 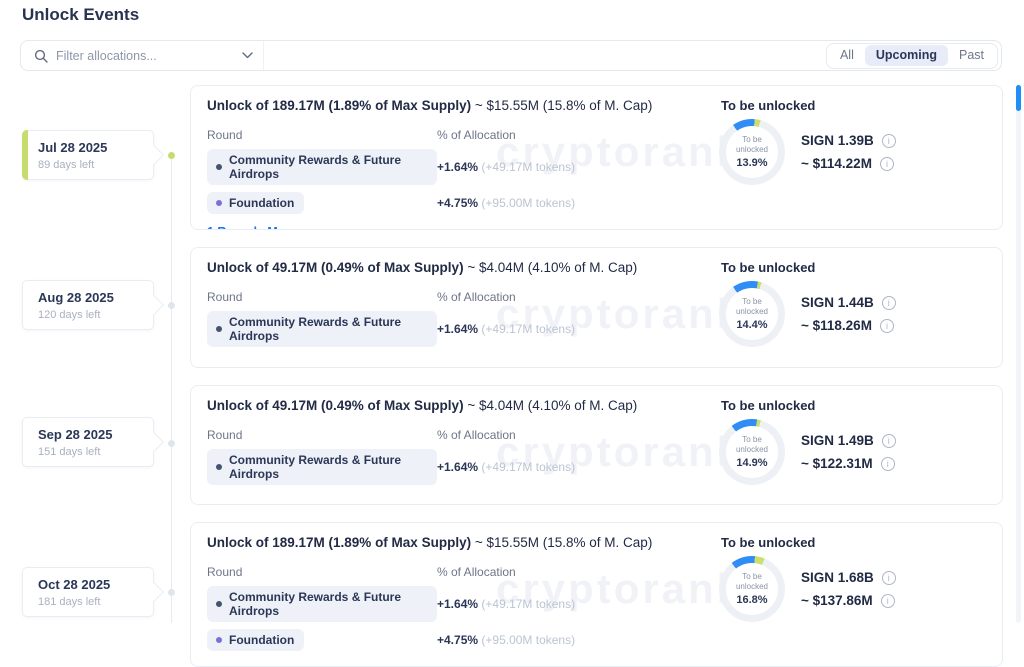 I want to click on token-amount: SIGN 1.39B, so click(x=848, y=140).